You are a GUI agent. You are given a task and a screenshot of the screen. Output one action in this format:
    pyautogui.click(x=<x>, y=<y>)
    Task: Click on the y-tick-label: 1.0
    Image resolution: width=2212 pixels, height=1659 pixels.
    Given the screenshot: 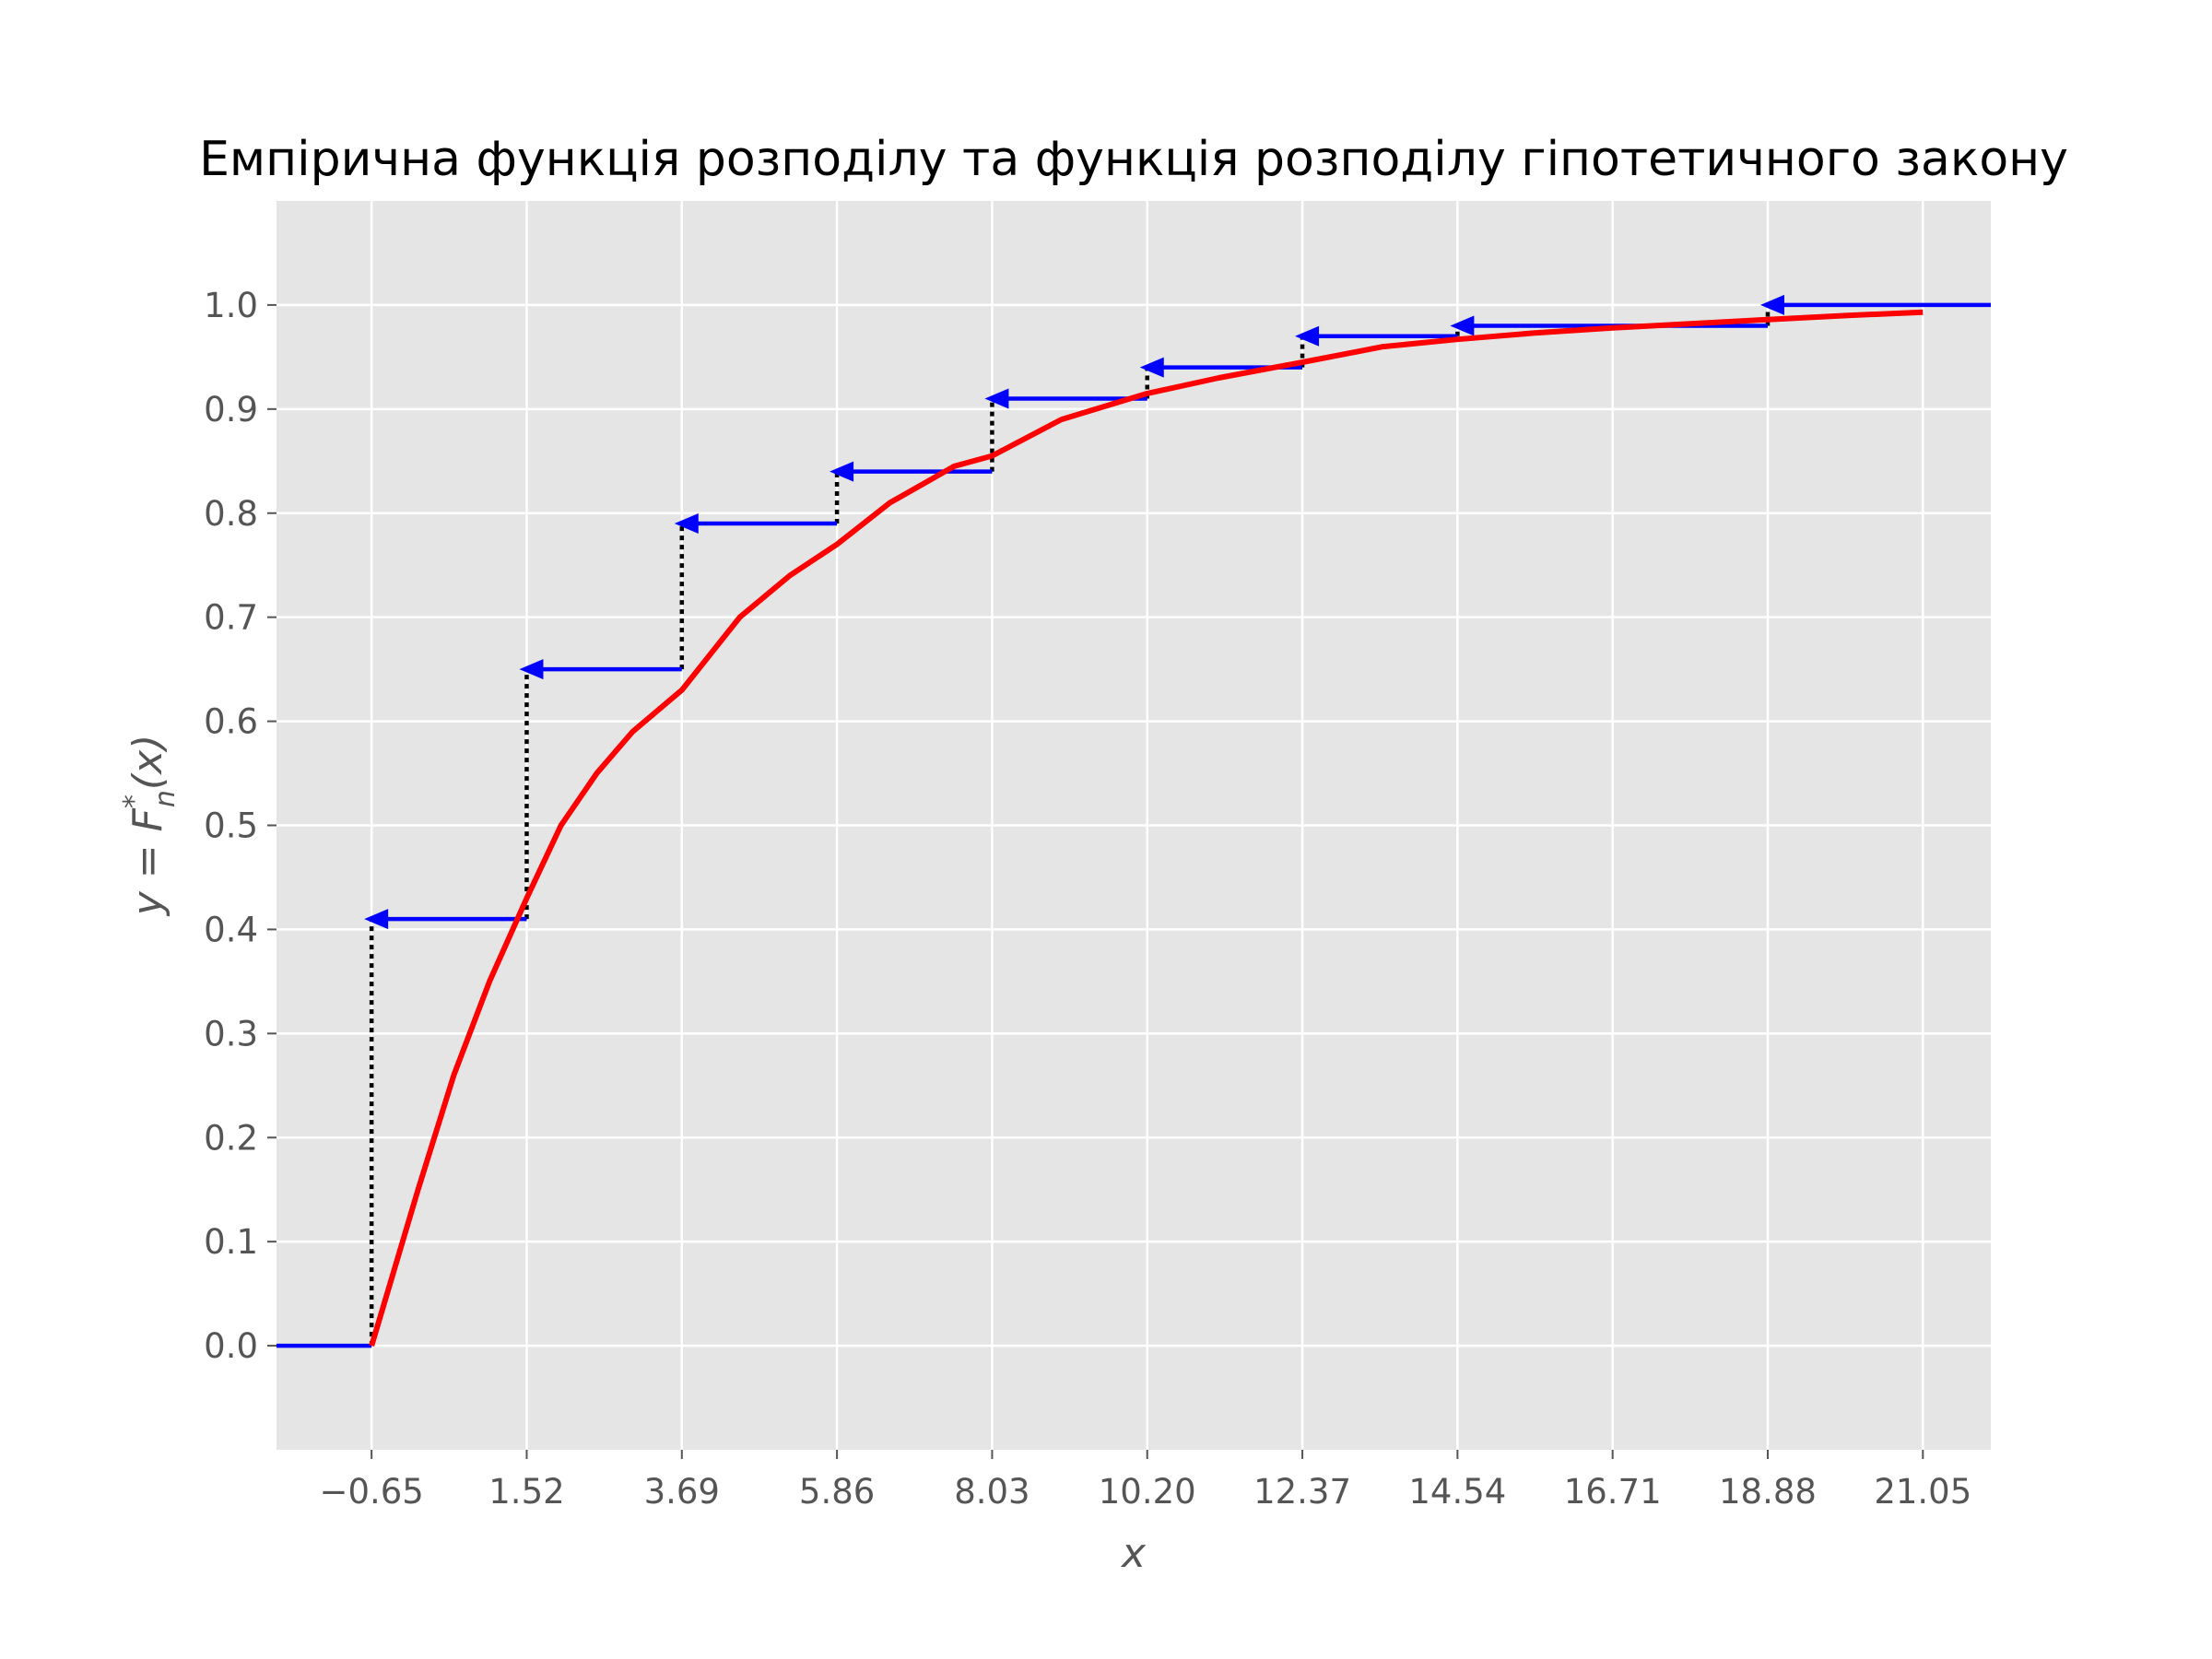 What is the action you would take?
    pyautogui.click(x=231, y=305)
    